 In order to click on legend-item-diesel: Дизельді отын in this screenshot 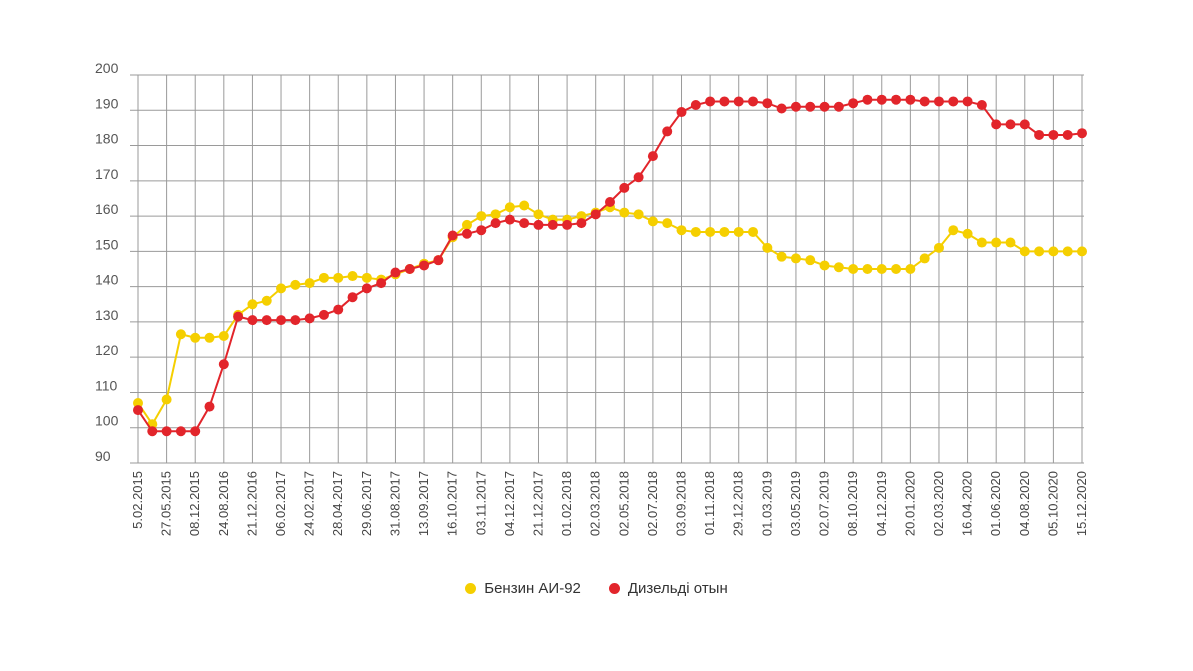, I will do `click(668, 588)`.